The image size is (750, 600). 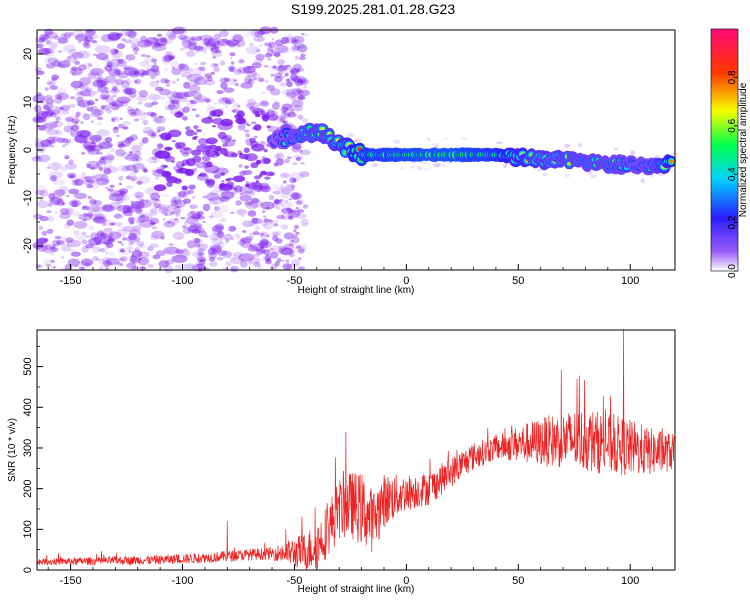 What do you see at coordinates (630, 581) in the screenshot?
I see `snr-x-tick-label: 100` at bounding box center [630, 581].